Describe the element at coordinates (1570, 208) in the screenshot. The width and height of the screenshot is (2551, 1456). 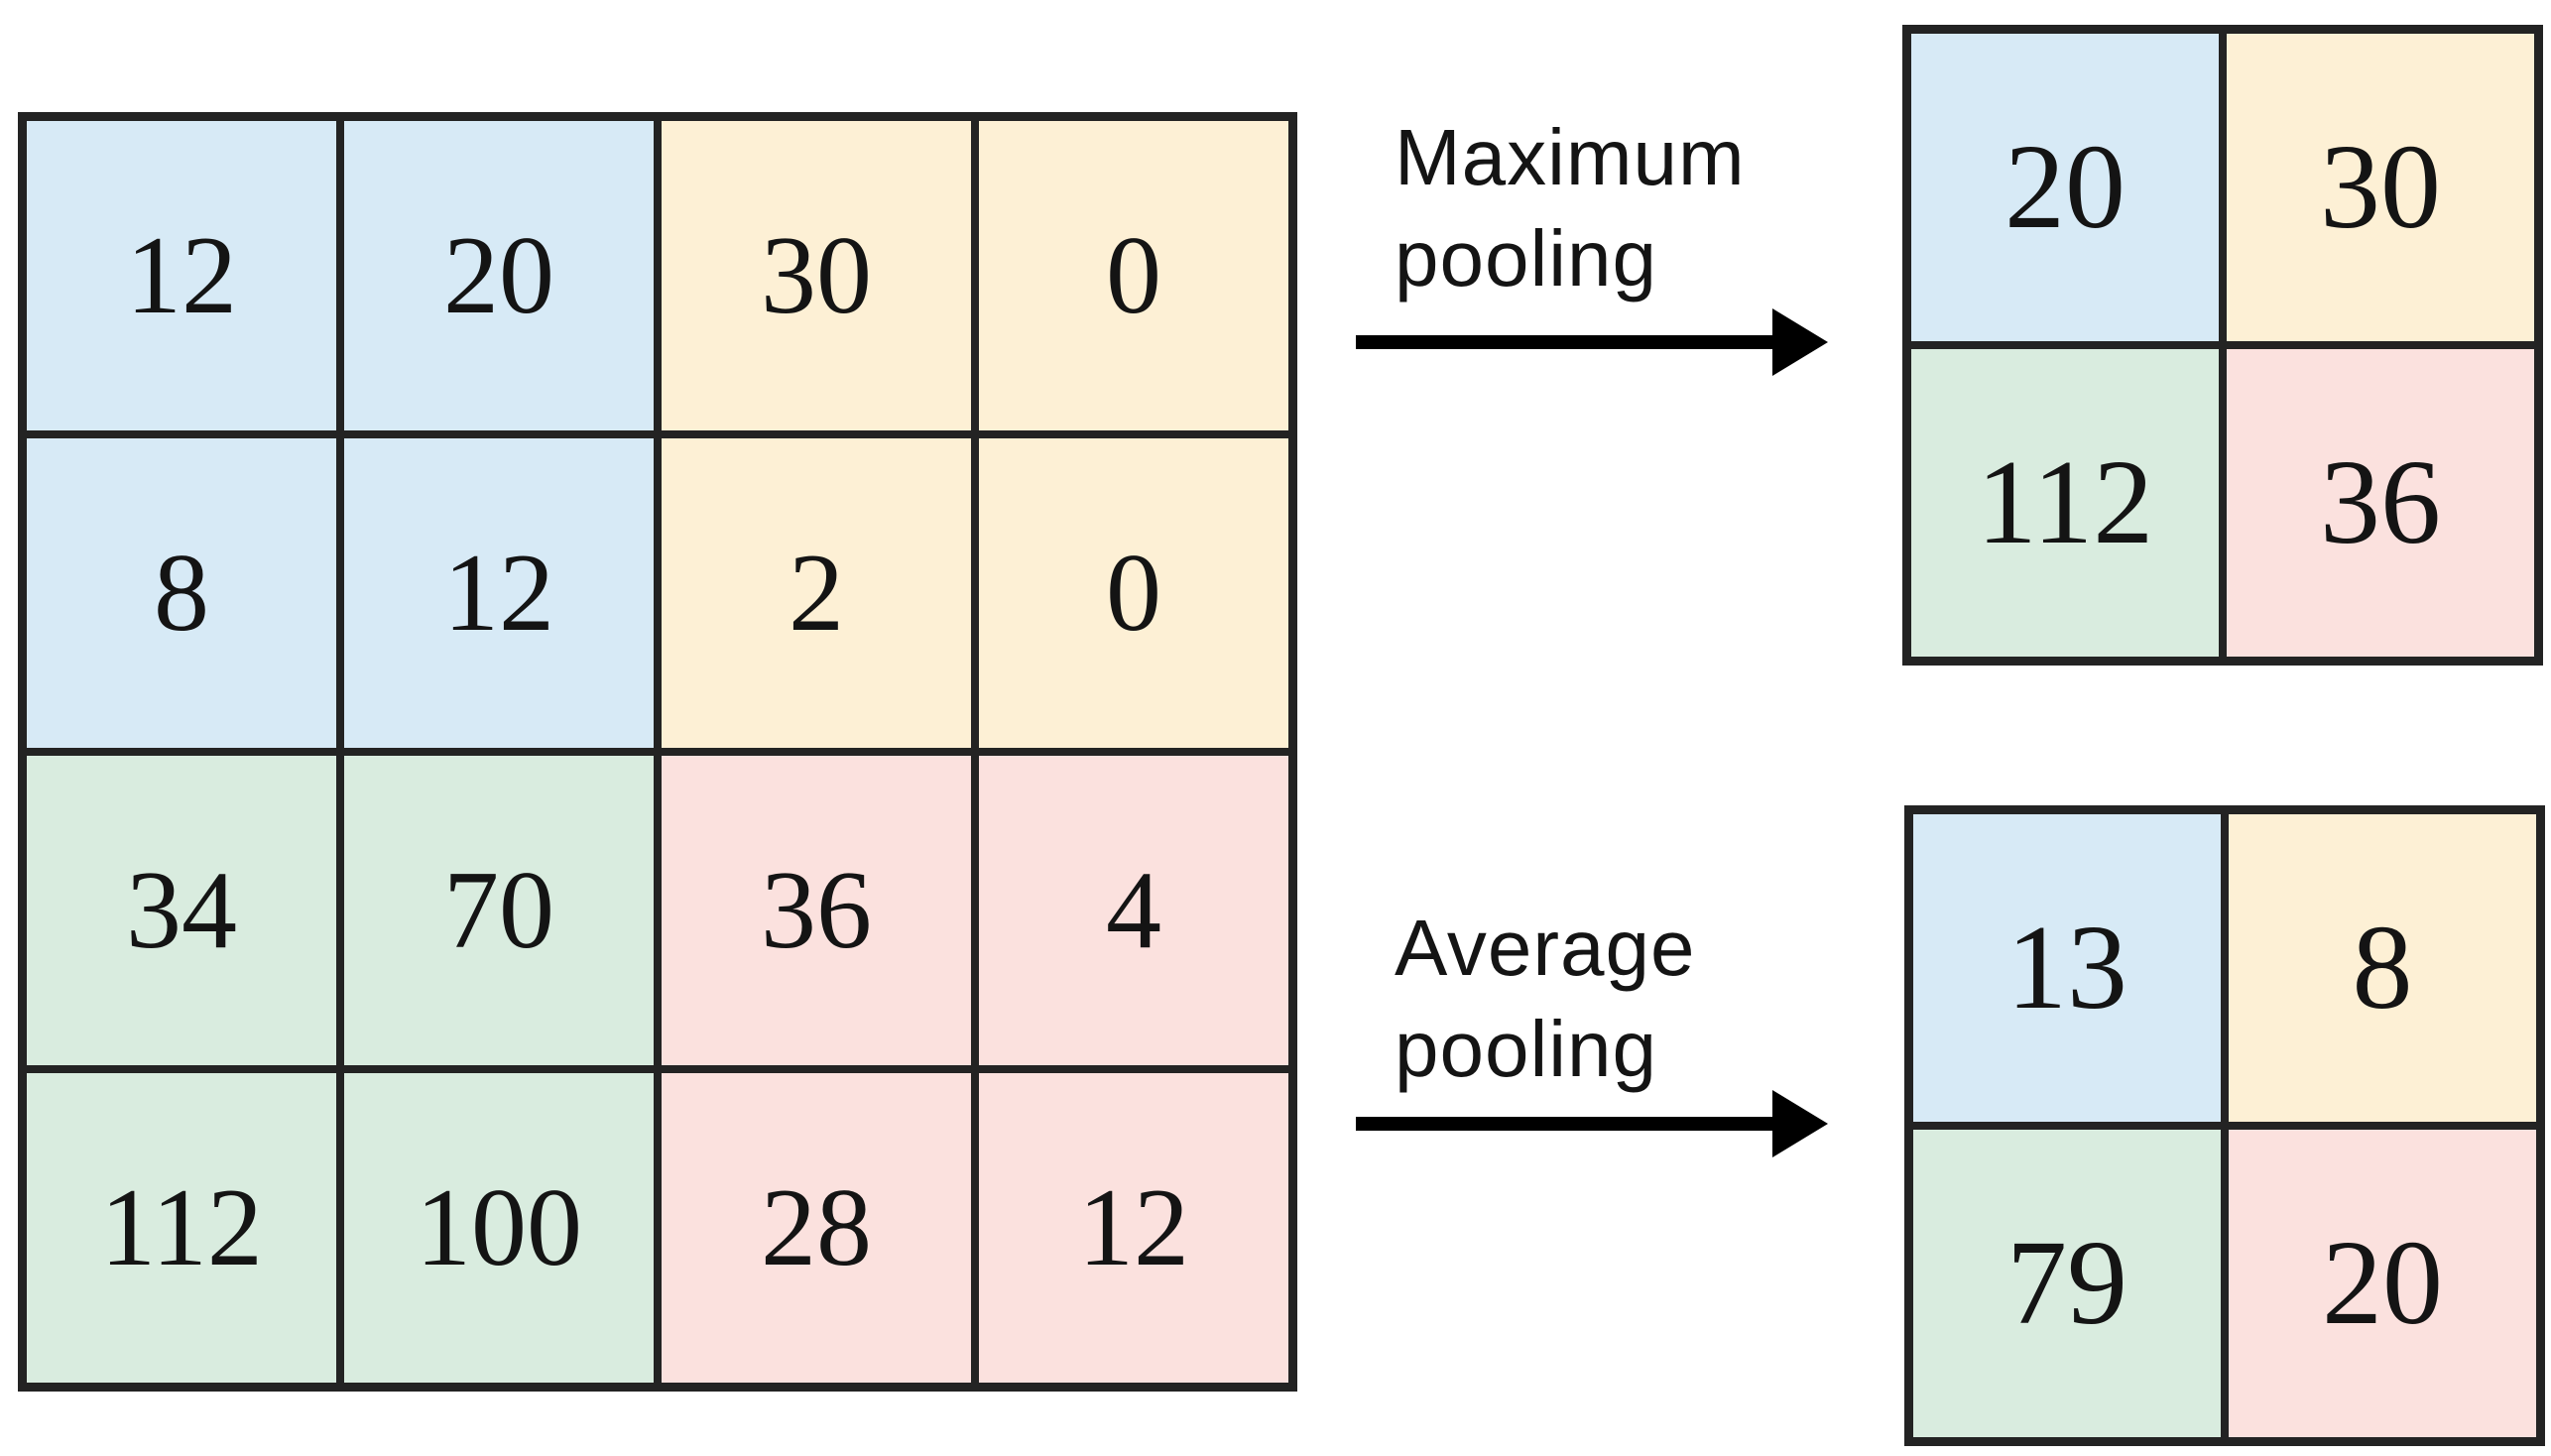
I see `max-pooling-label: Maximum pooling` at that location.